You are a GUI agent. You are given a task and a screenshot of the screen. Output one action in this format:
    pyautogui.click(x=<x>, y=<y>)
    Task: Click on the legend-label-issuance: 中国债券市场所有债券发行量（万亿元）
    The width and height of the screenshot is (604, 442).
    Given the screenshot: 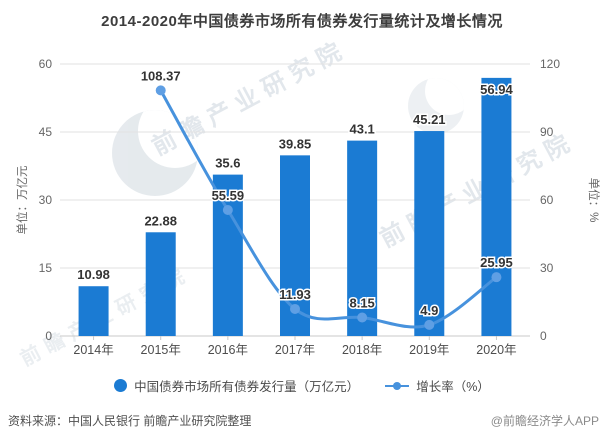 What is the action you would take?
    pyautogui.click(x=247, y=387)
    